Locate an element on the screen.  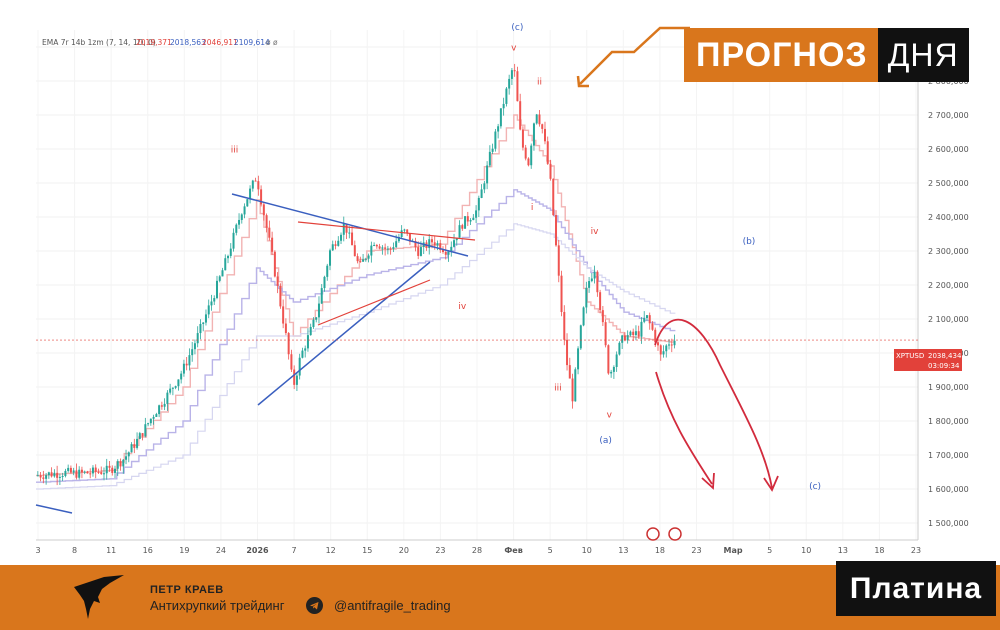
wave-label: ii is located at coordinates (539, 82).